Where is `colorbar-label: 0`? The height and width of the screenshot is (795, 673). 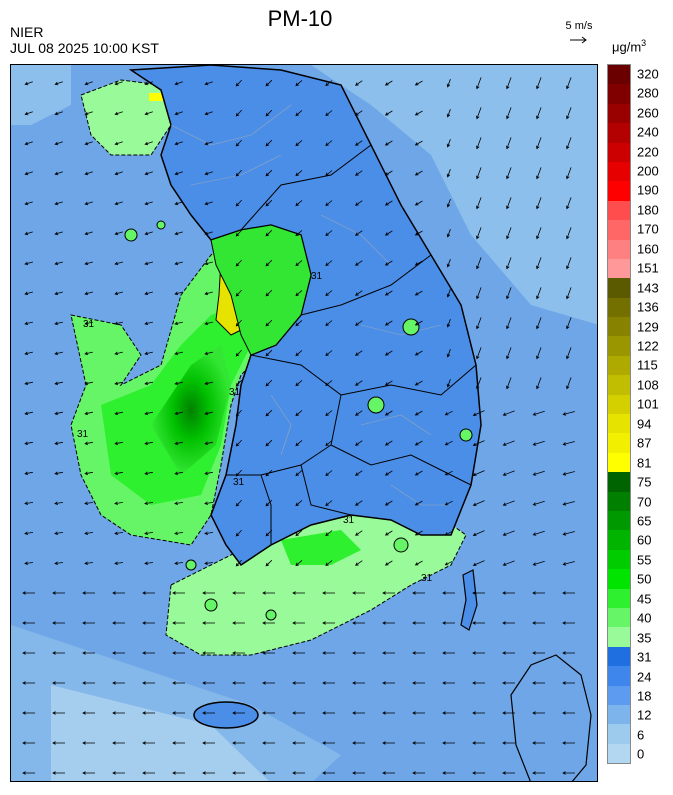
colorbar-label: 0 is located at coordinates (641, 754).